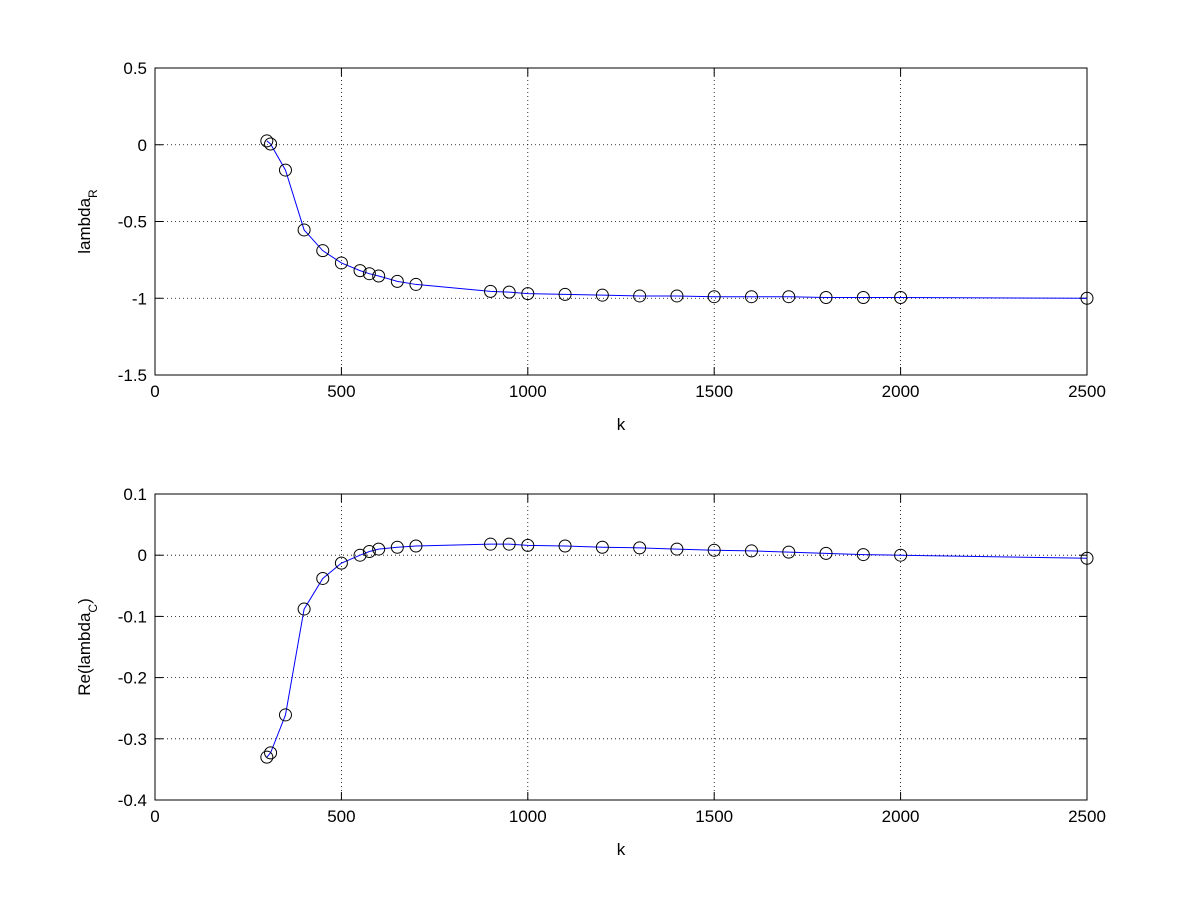 The height and width of the screenshot is (900, 1200). I want to click on y-axis-label: Re(lambdaC), so click(87, 647).